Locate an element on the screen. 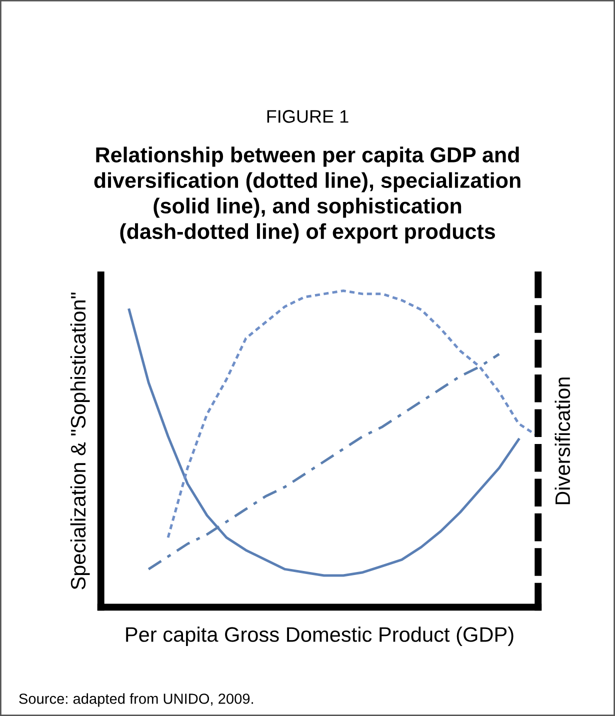  chart-subtitle: Relationship between per capita GDP and diversification (dotted line), specialization (solid line), and sophistication (dash-dotted line) of export products is located at coordinates (307, 195).